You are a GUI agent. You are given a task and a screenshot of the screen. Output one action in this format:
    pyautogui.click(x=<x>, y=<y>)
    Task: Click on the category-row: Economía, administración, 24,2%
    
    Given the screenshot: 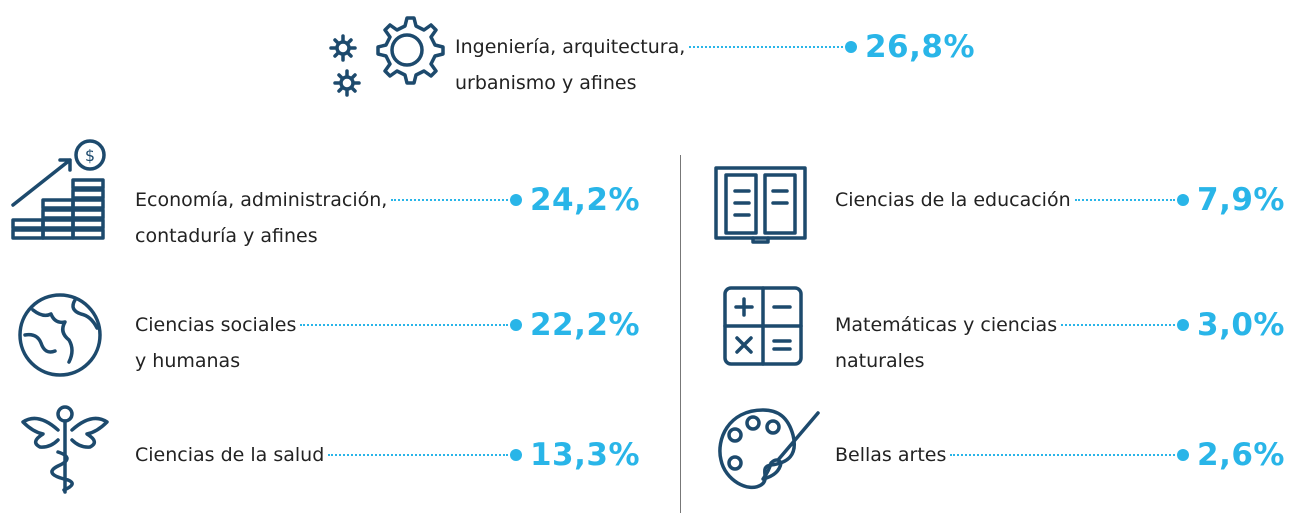 What is the action you would take?
    pyautogui.click(x=387, y=200)
    